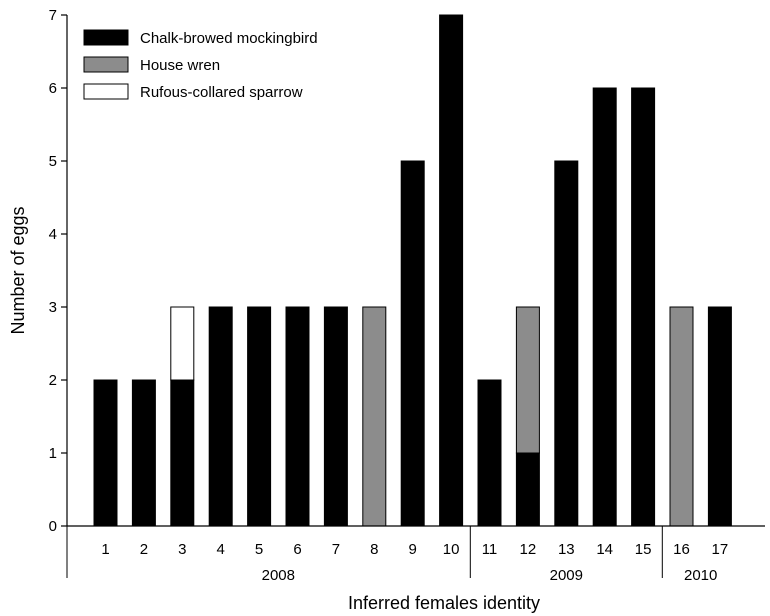  What do you see at coordinates (278, 575) in the screenshot?
I see `year-group-label: 2008` at bounding box center [278, 575].